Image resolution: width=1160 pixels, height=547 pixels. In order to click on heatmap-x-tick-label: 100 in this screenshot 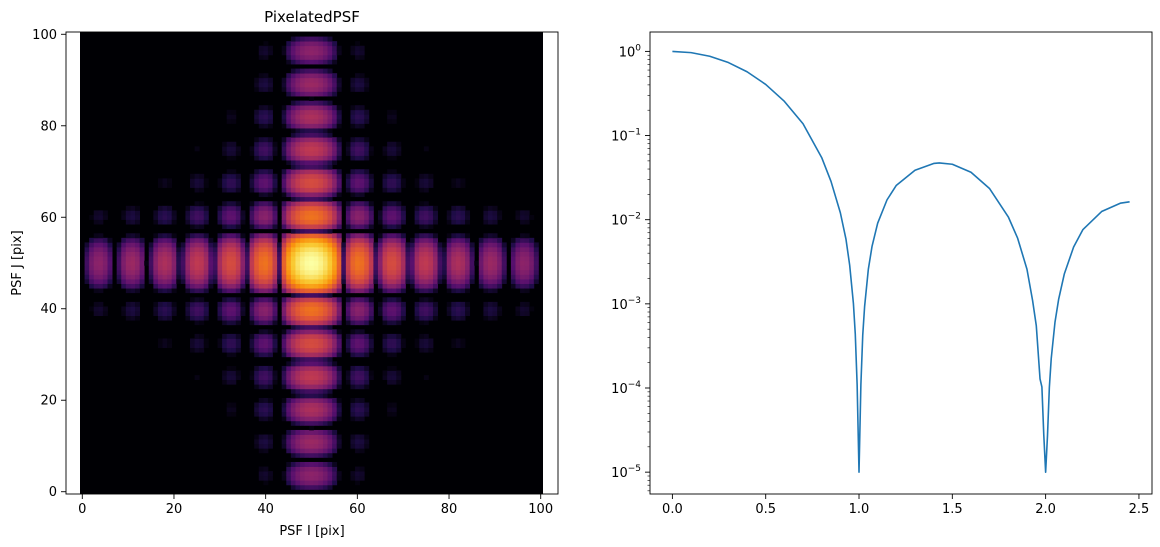, I will do `click(540, 509)`.